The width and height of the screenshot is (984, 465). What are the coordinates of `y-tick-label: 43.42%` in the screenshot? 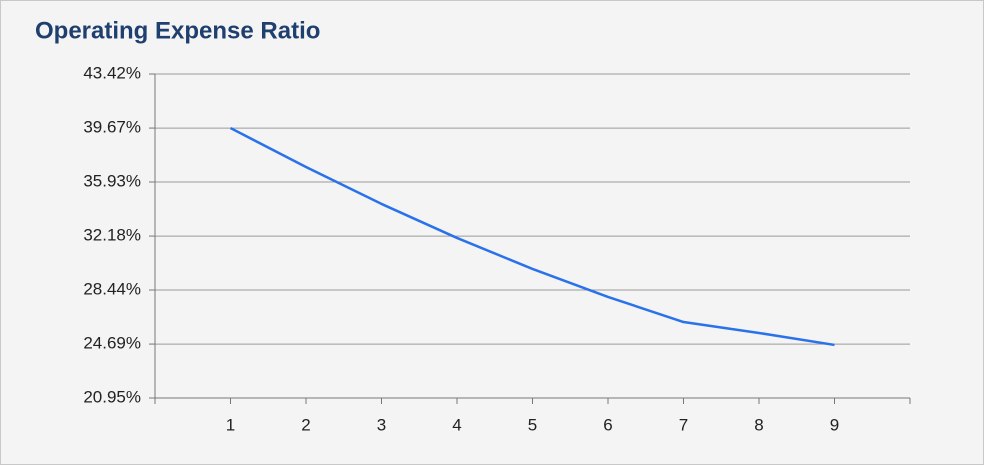 It's located at (112, 72).